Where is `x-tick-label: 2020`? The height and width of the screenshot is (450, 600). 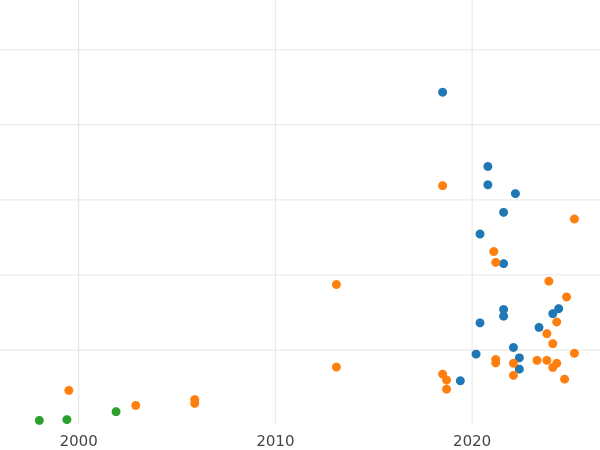 x-tick-label: 2020 is located at coordinates (472, 441).